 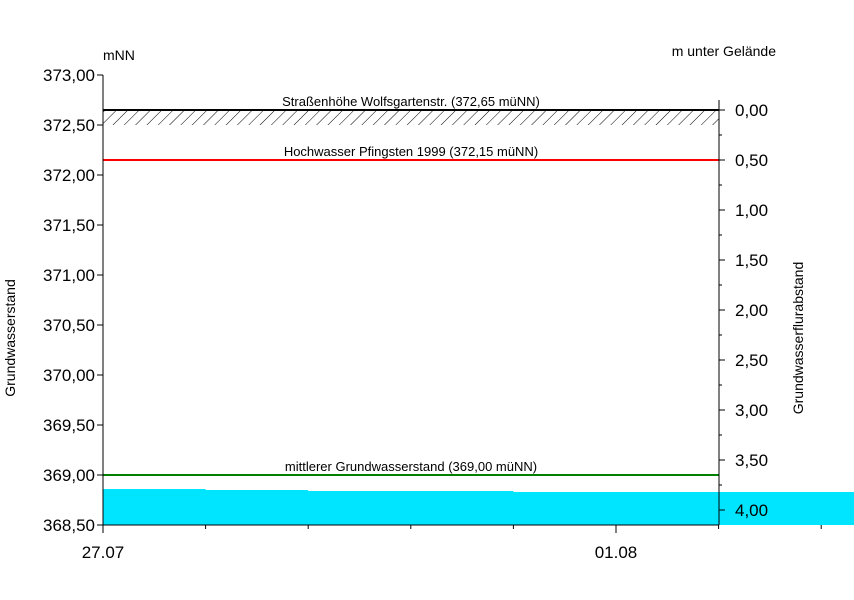 I want to click on y-axis-label: Grundwasserstand, so click(x=10, y=338).